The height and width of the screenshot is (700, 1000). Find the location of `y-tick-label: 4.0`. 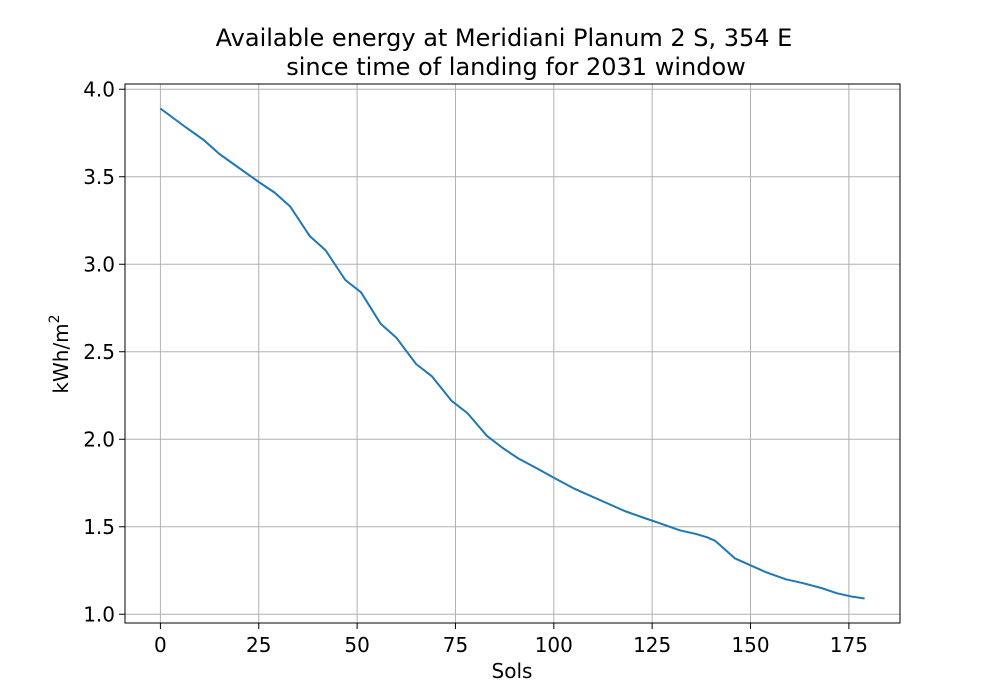

y-tick-label: 4.0 is located at coordinates (99, 89).